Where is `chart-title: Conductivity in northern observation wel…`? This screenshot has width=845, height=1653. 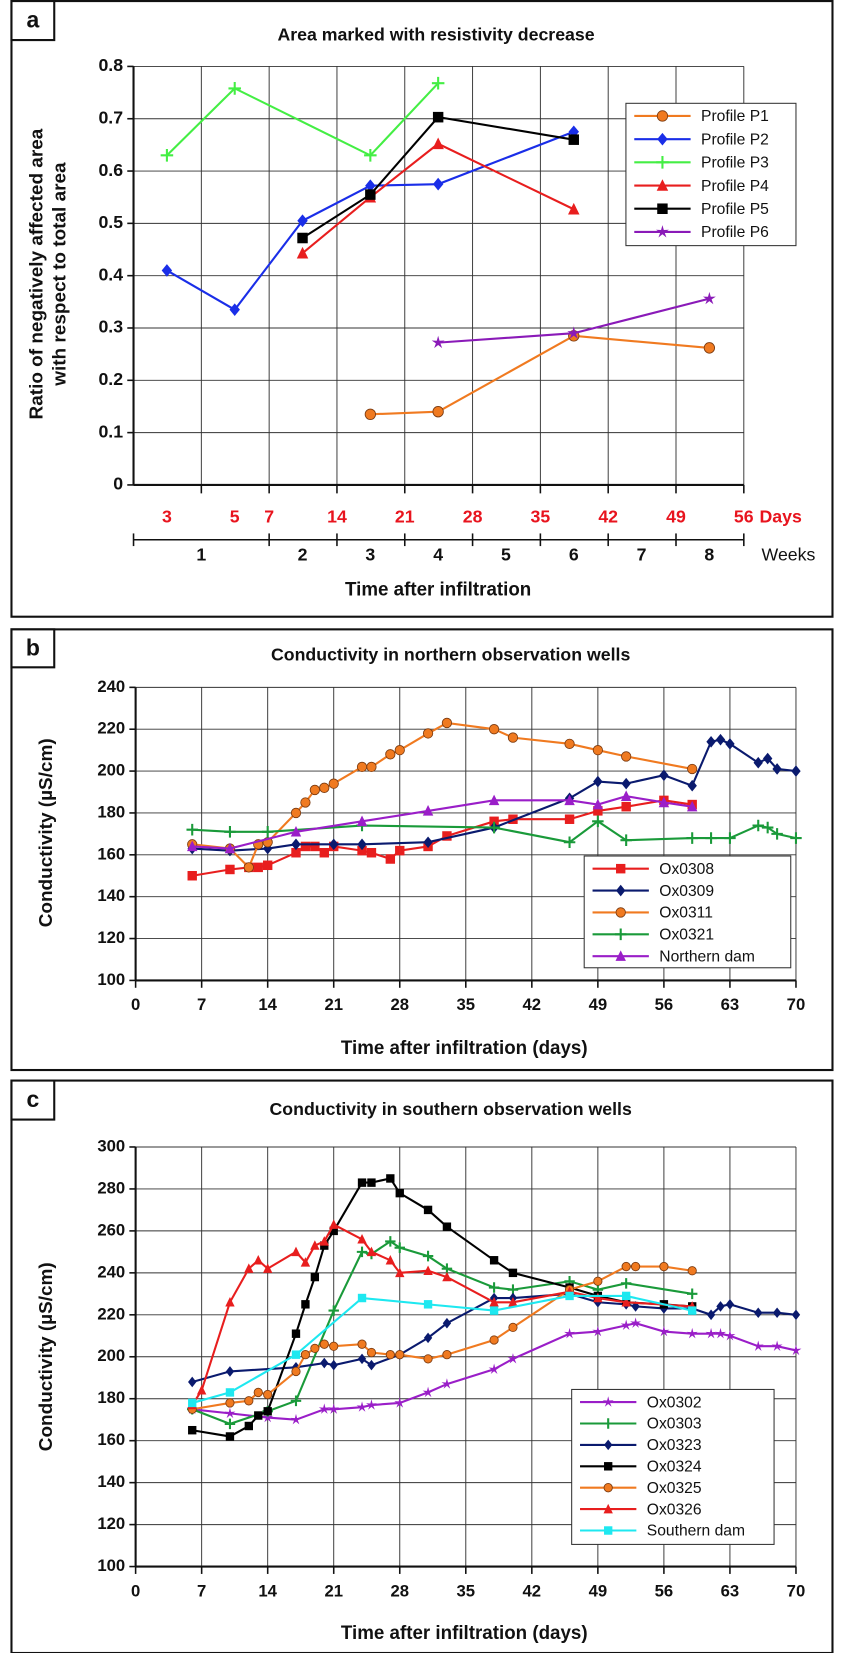
chart-title: Conductivity in northern observation wel… is located at coordinates (450, 654).